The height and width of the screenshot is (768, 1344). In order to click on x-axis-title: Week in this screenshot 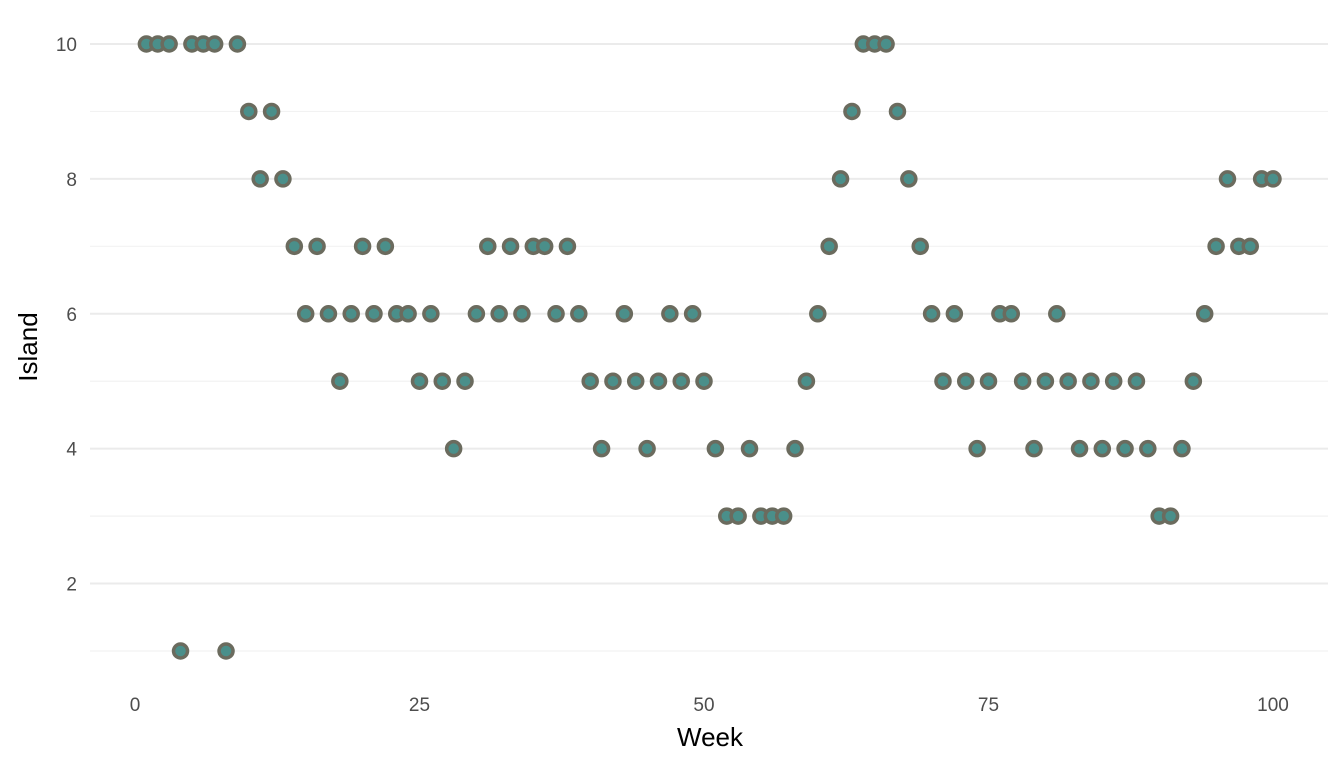, I will do `click(710, 737)`.